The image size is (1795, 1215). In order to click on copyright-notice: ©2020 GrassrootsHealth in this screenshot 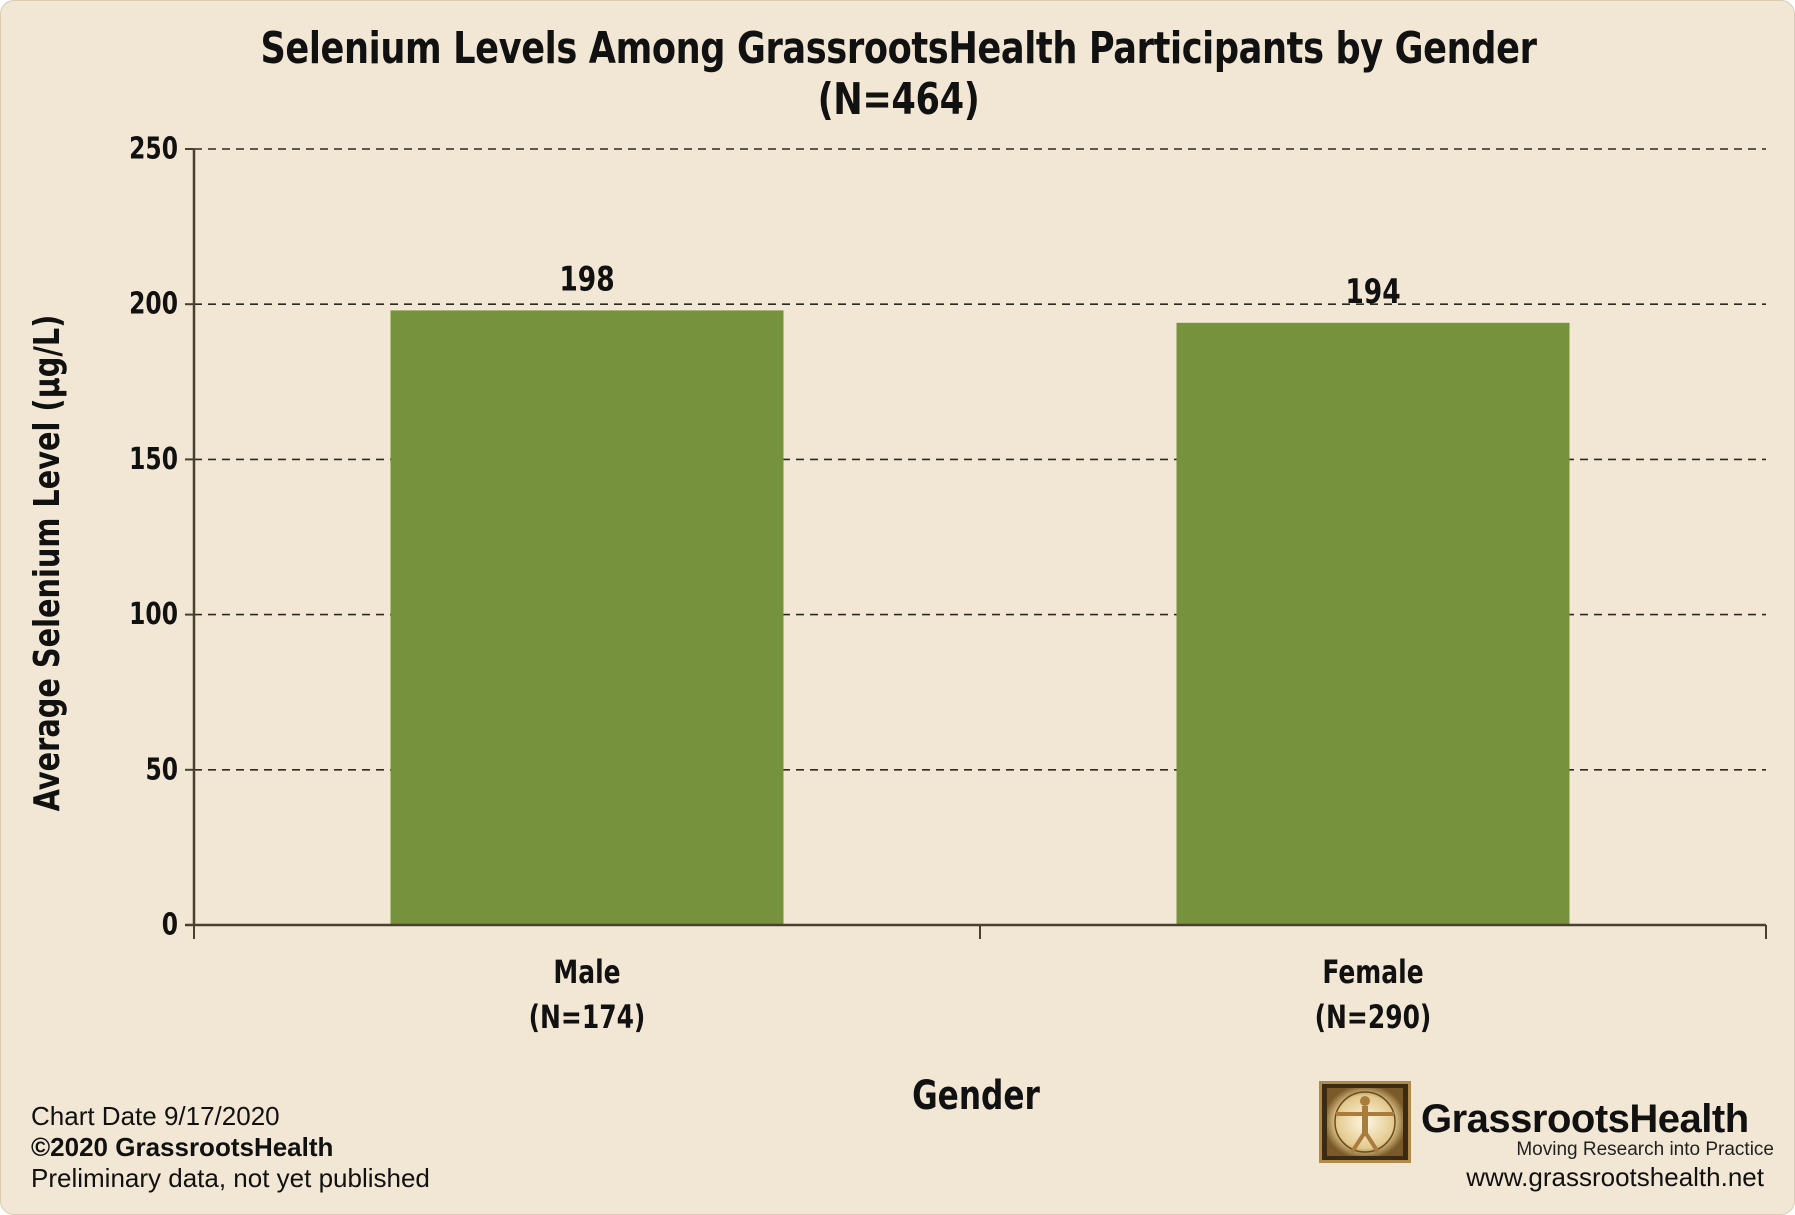, I will do `click(182, 1147)`.